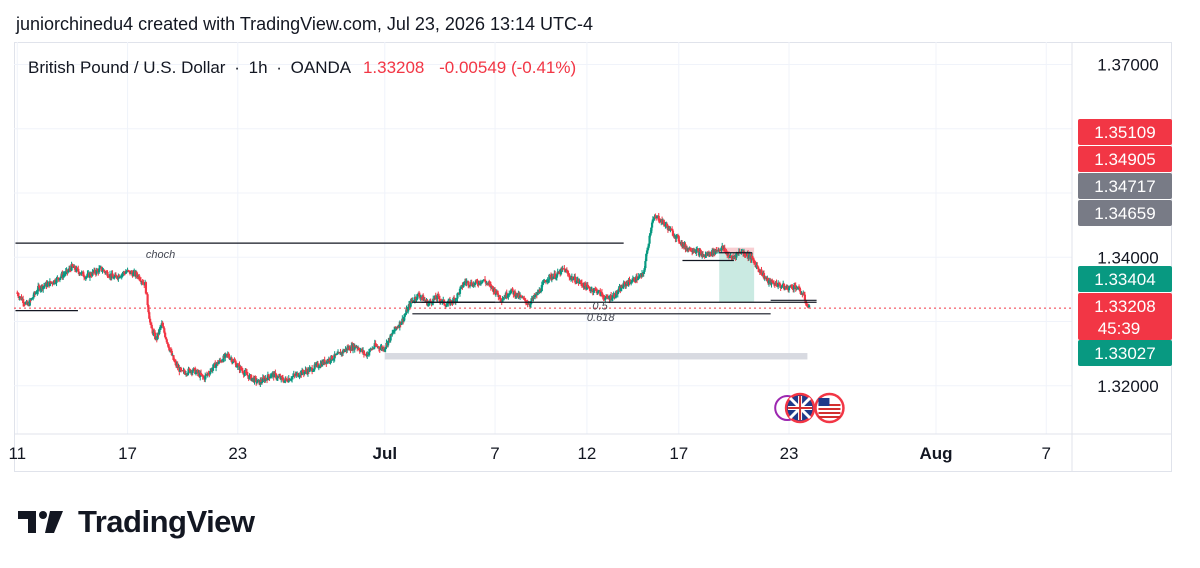 The image size is (1200, 568). Describe the element at coordinates (596, 356) in the screenshot. I see `demand-zone` at that location.